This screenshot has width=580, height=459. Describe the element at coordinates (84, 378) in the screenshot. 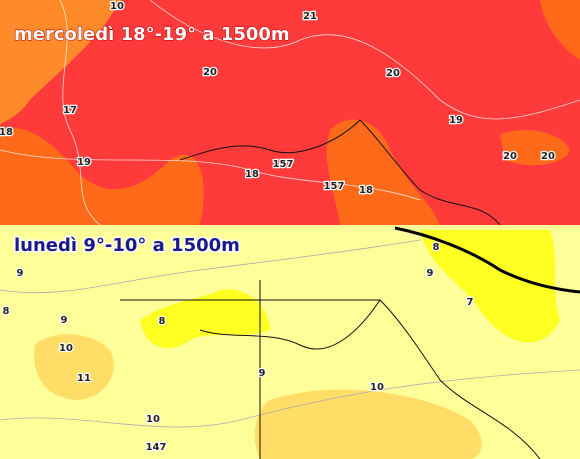

I see `contour-label: 11` at that location.